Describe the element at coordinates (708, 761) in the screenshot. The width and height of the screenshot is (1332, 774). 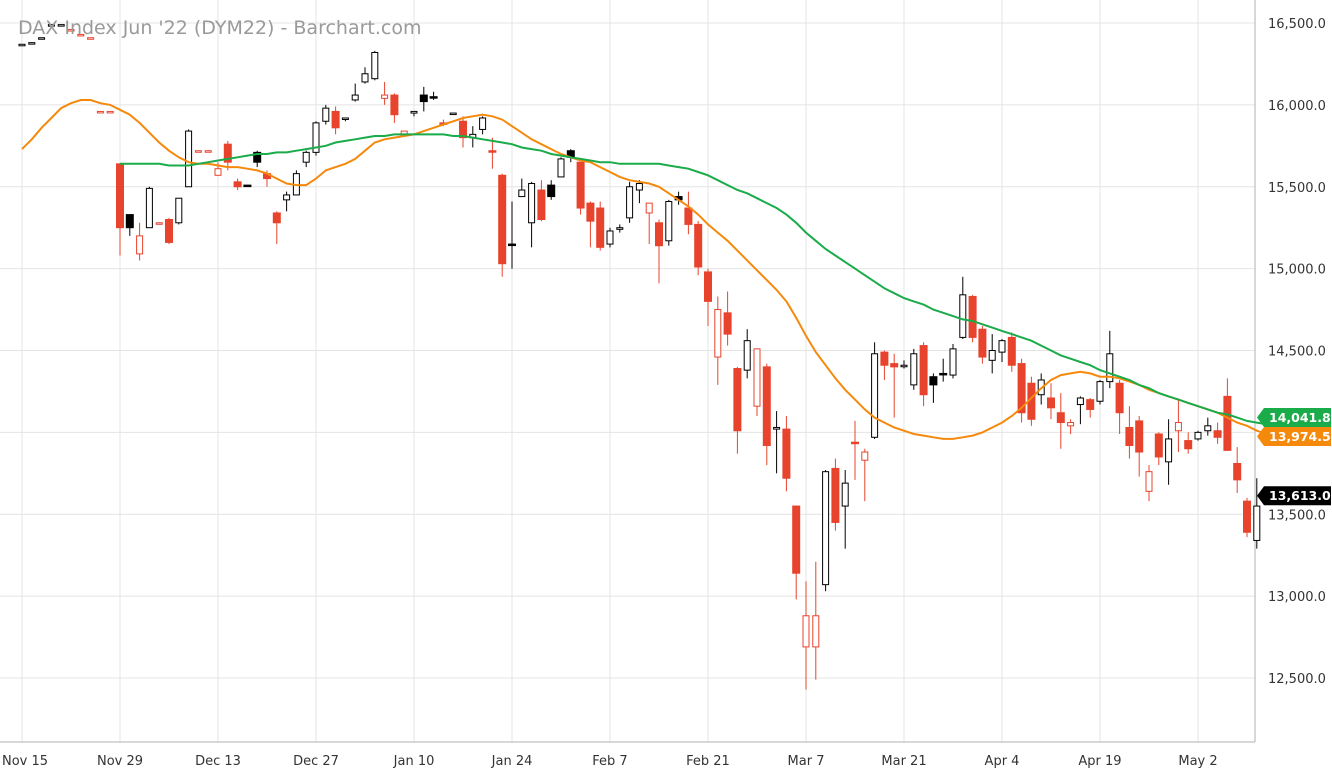
I see `x-tick-label: Feb 21` at that location.